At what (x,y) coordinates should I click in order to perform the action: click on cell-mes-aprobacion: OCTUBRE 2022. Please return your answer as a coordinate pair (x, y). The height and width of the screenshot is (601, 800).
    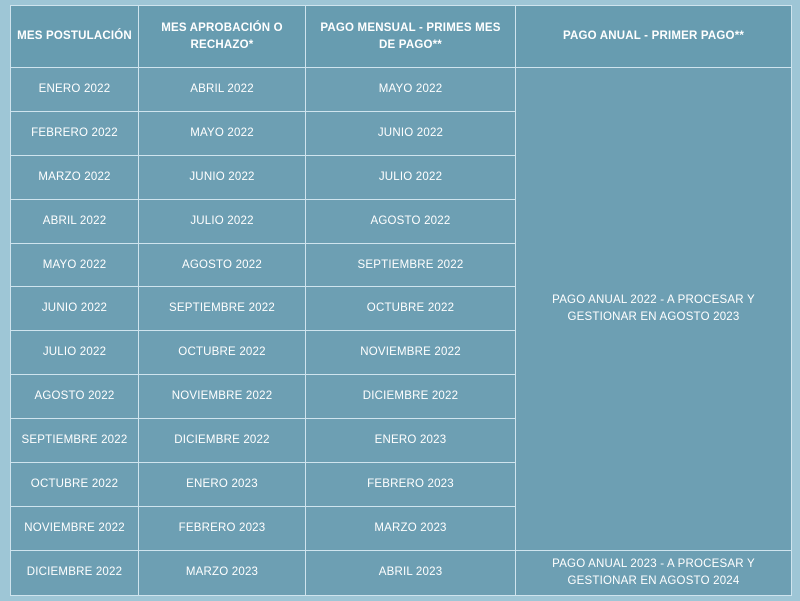
    Looking at the image, I should click on (222, 353).